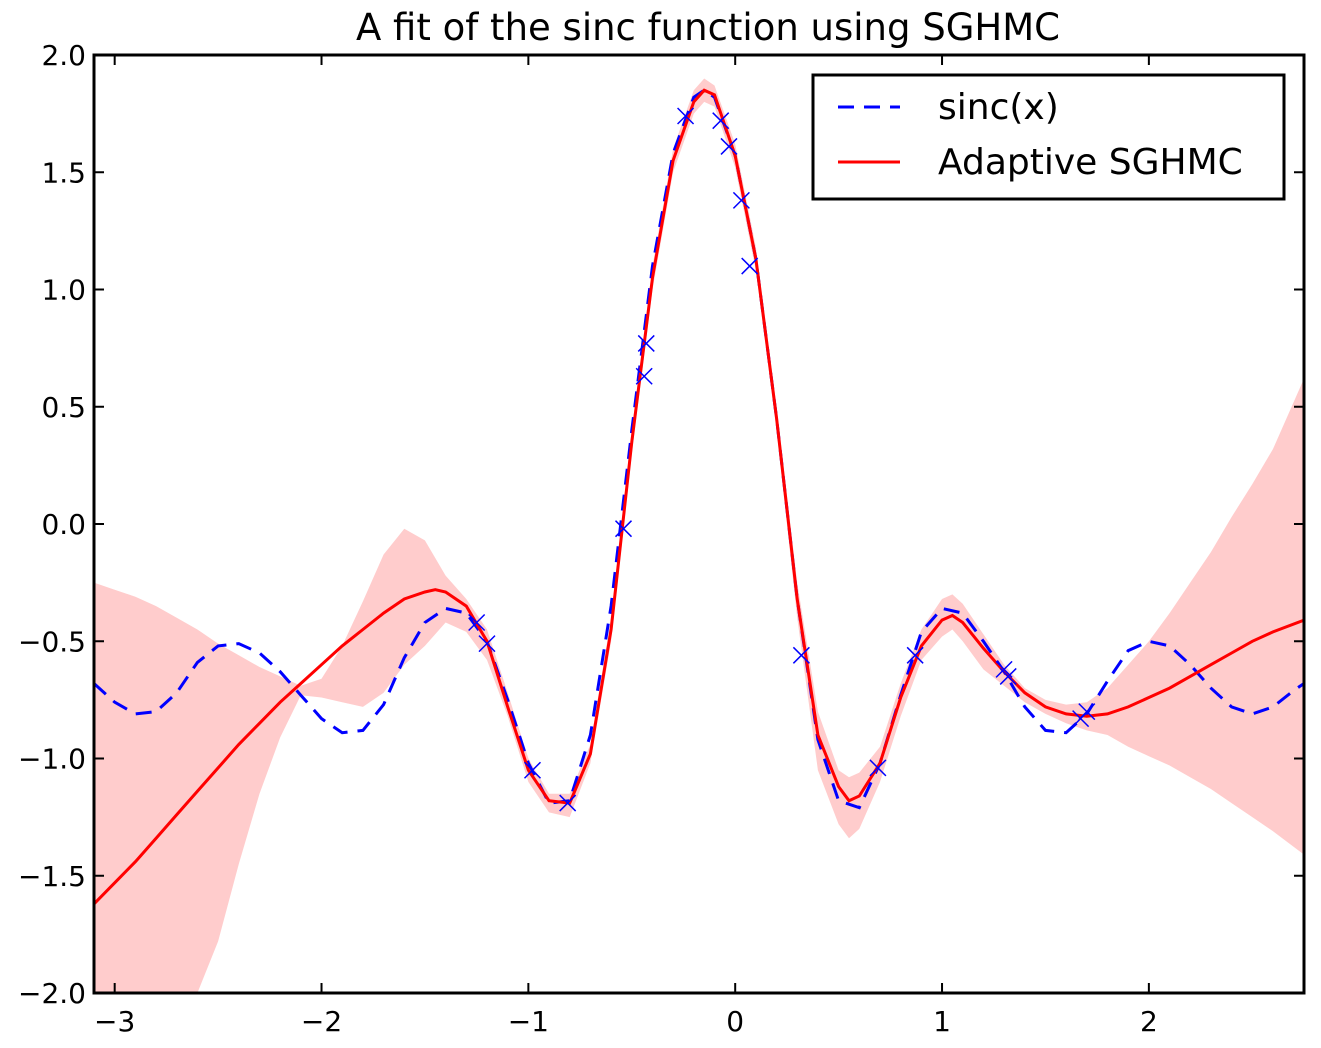 The height and width of the screenshot is (1048, 1321). Describe the element at coordinates (63, 55) in the screenshot. I see `y-tick-label: 2.0` at that location.